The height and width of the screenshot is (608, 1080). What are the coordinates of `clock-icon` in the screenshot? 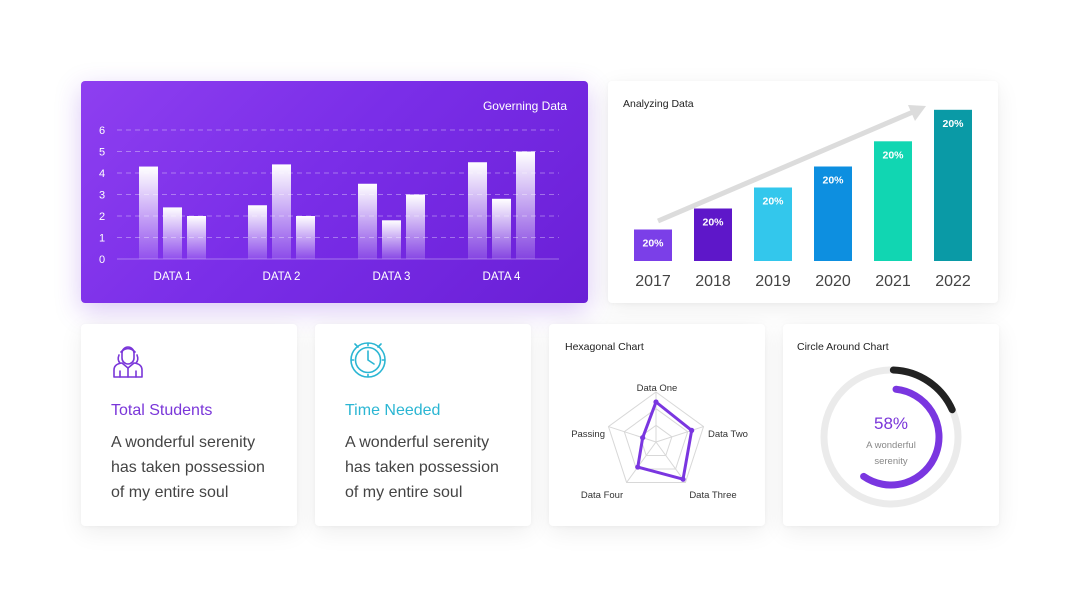 It's located at (368, 360).